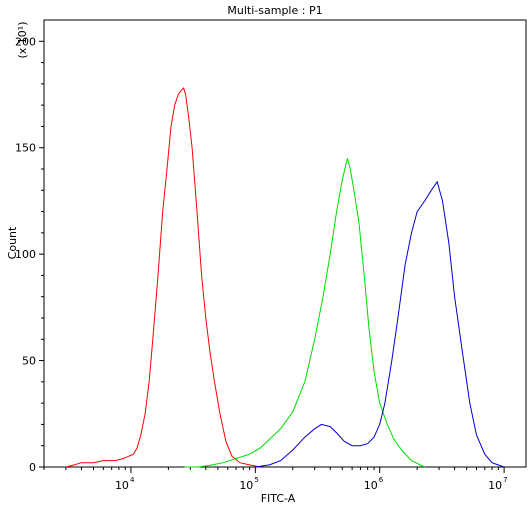 This screenshot has width=528, height=506. What do you see at coordinates (25, 41) in the screenshot?
I see `y-tick-label: 200` at bounding box center [25, 41].